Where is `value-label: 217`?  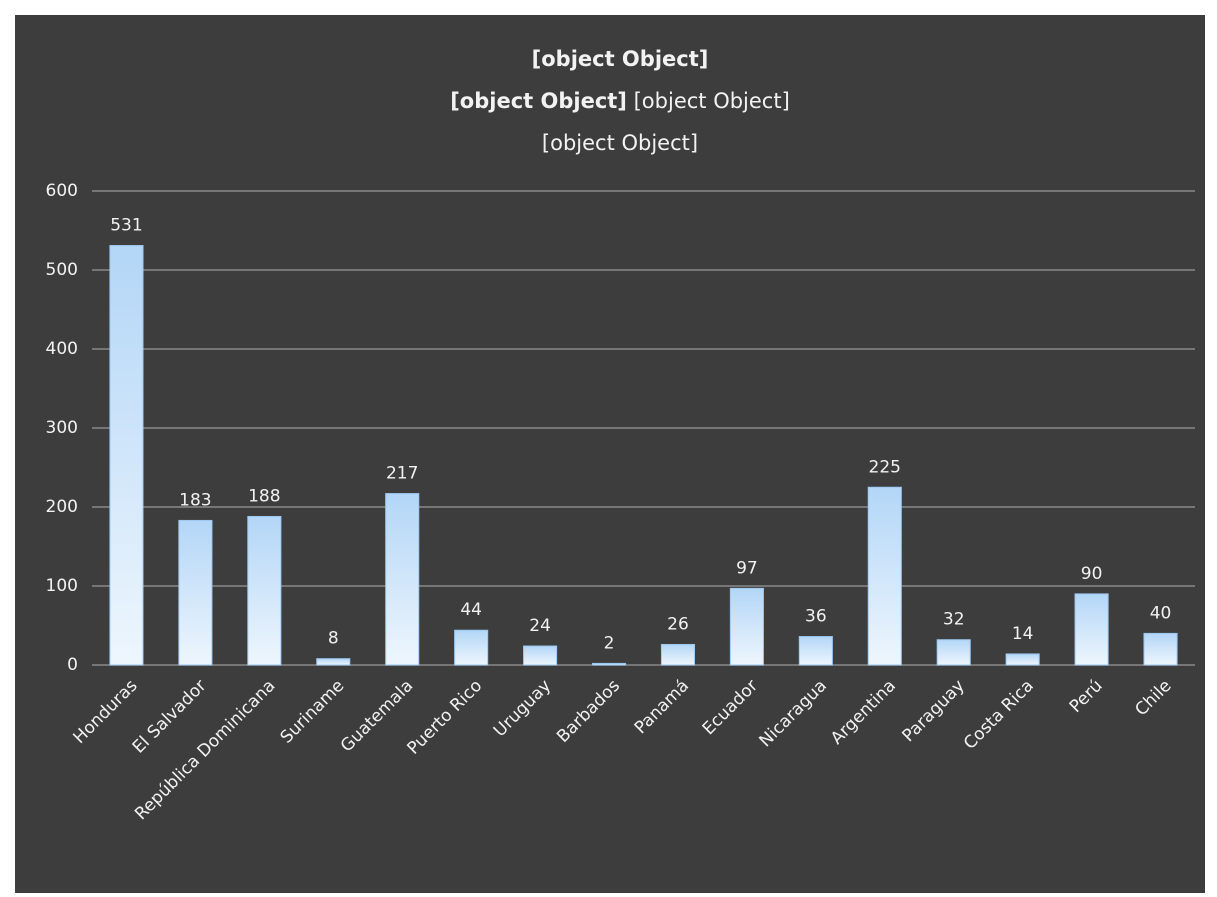 value-label: 217 is located at coordinates (402, 474).